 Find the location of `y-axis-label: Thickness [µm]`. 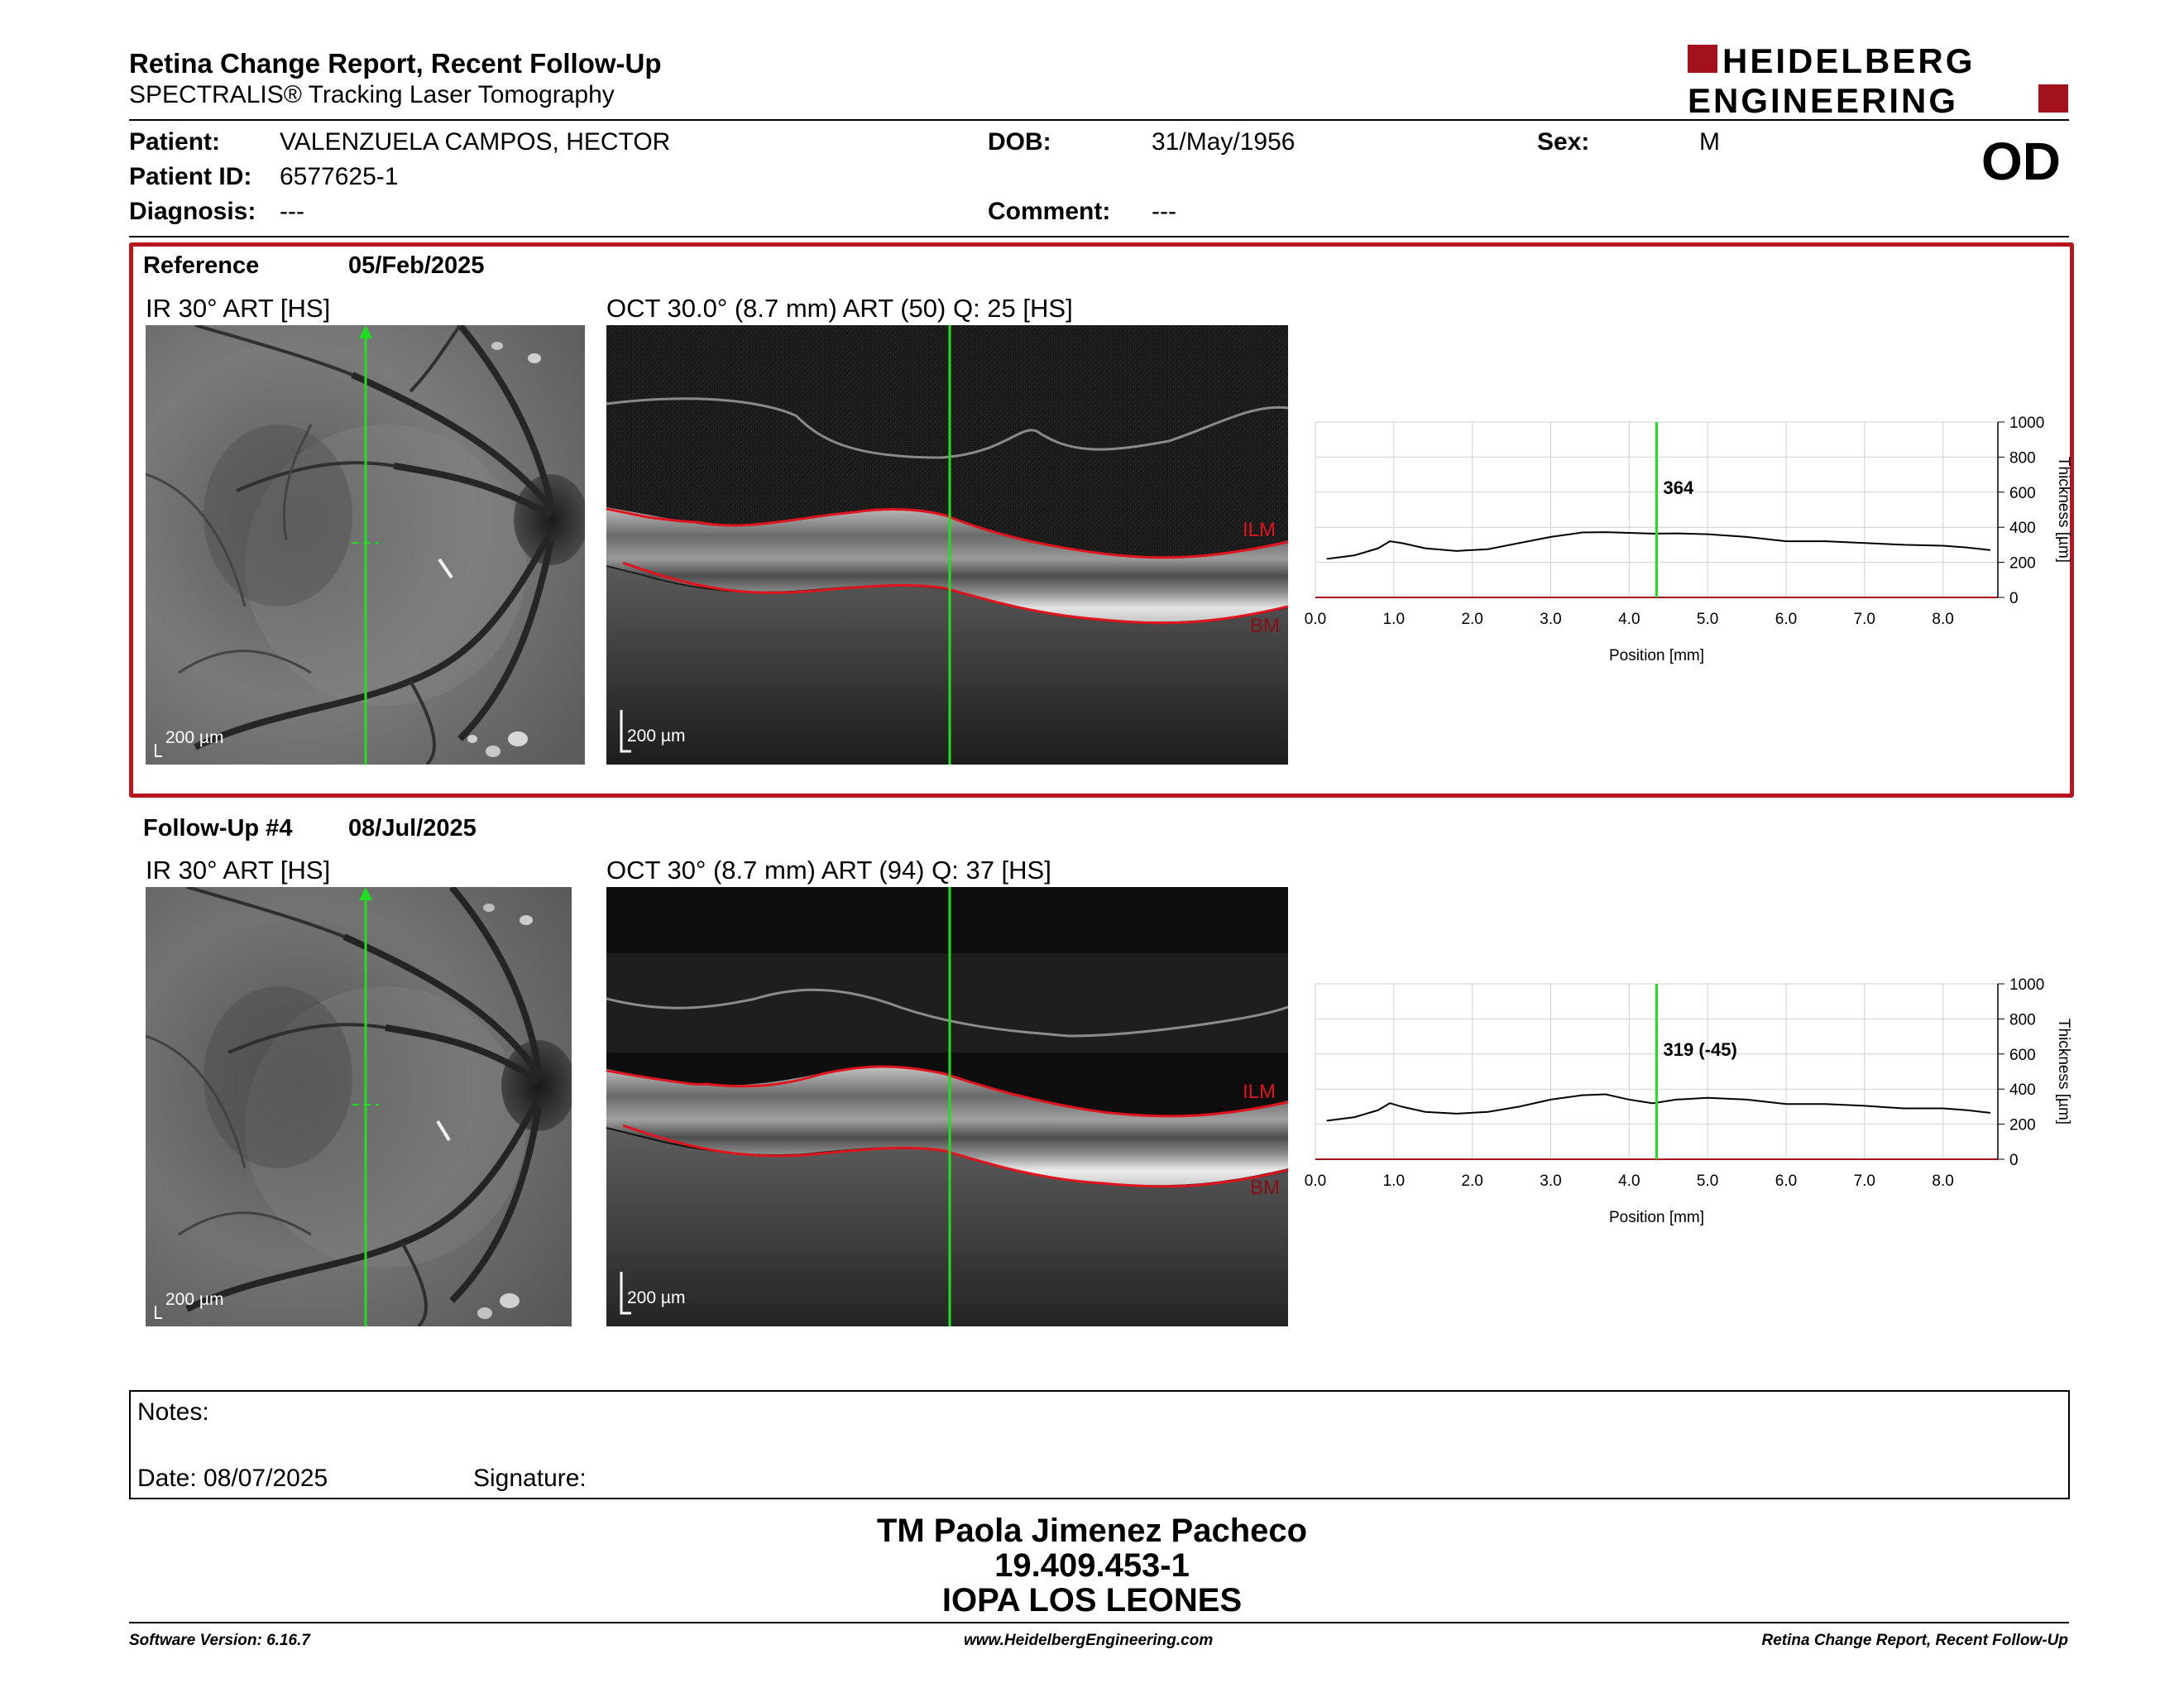

y-axis-label: Thickness [µm] is located at coordinates (2063, 510).